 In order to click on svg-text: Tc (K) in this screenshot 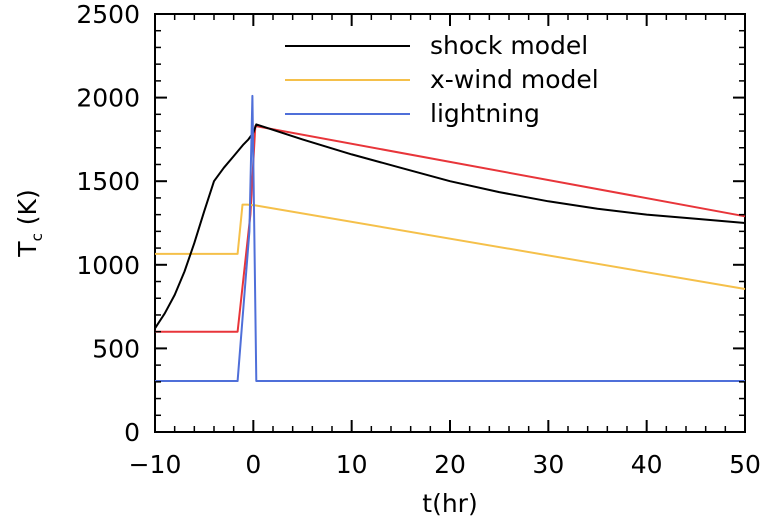, I will do `click(29, 223)`.